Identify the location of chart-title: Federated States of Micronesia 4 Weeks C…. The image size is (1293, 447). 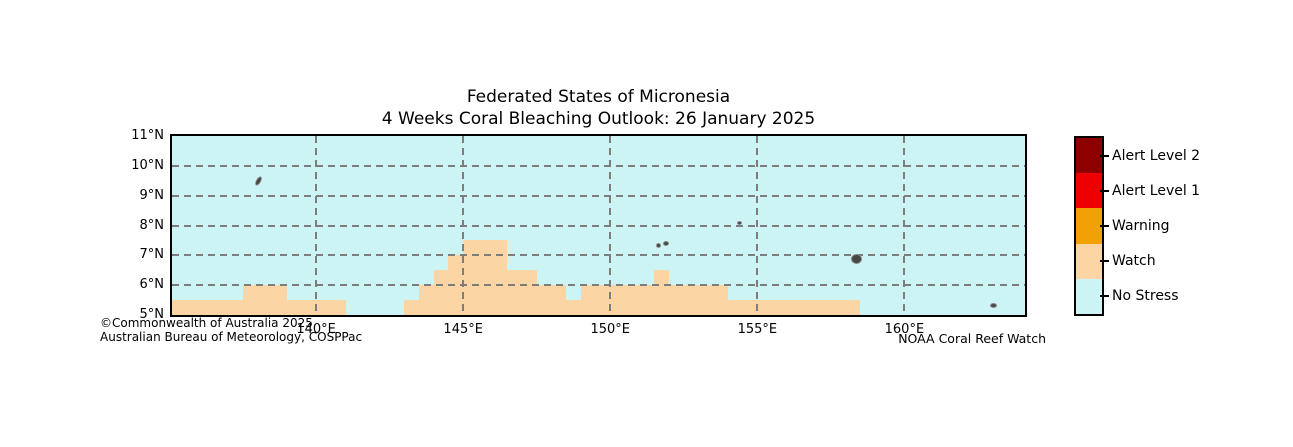
(598, 108).